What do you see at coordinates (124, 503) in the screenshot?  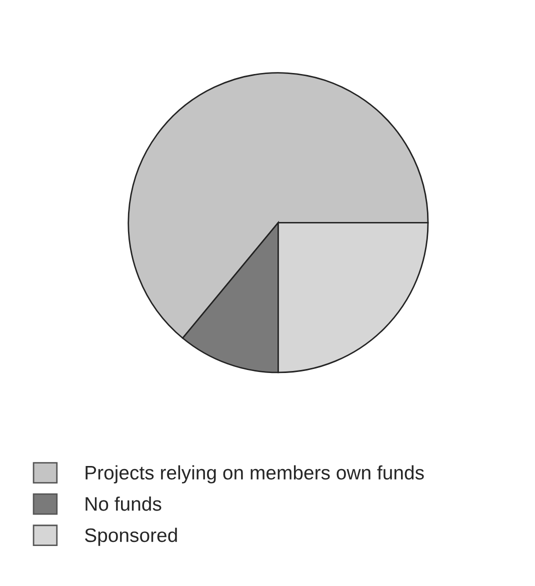 I see `legend-label: No funds` at bounding box center [124, 503].